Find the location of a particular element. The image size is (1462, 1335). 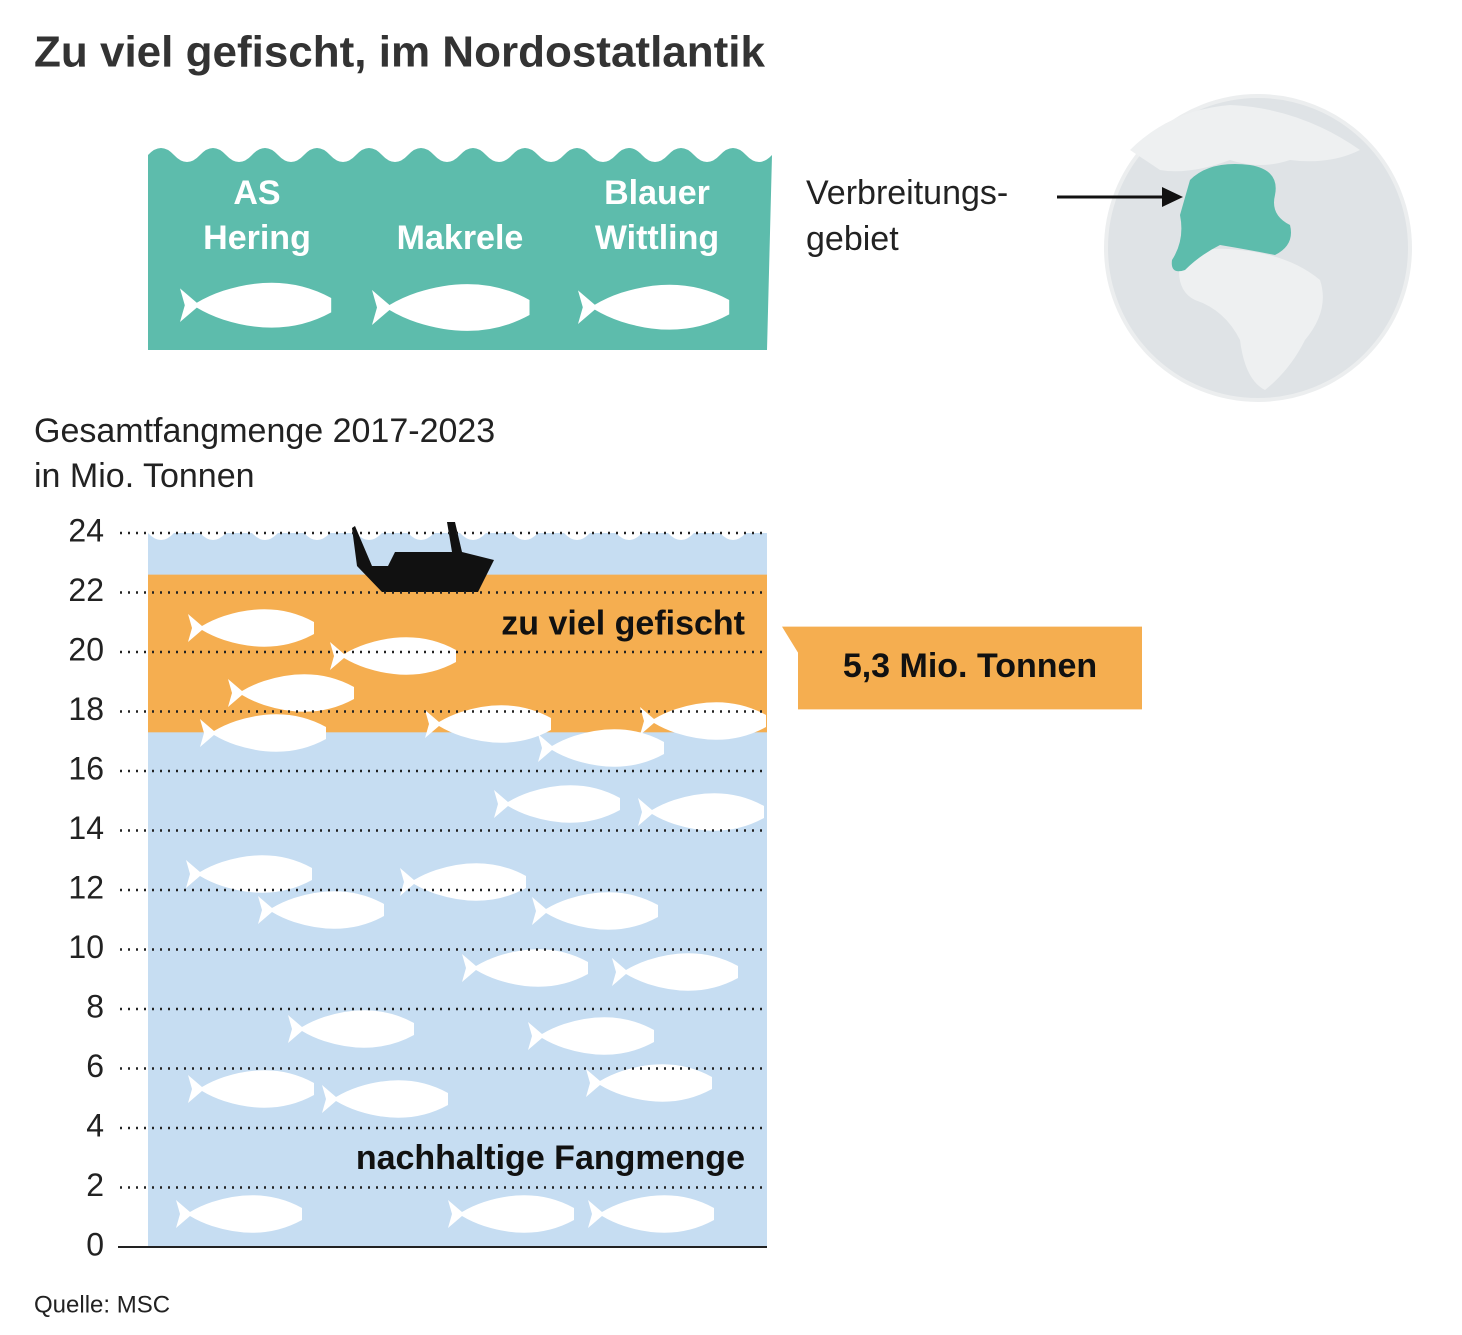

callout is located at coordinates (962, 668).